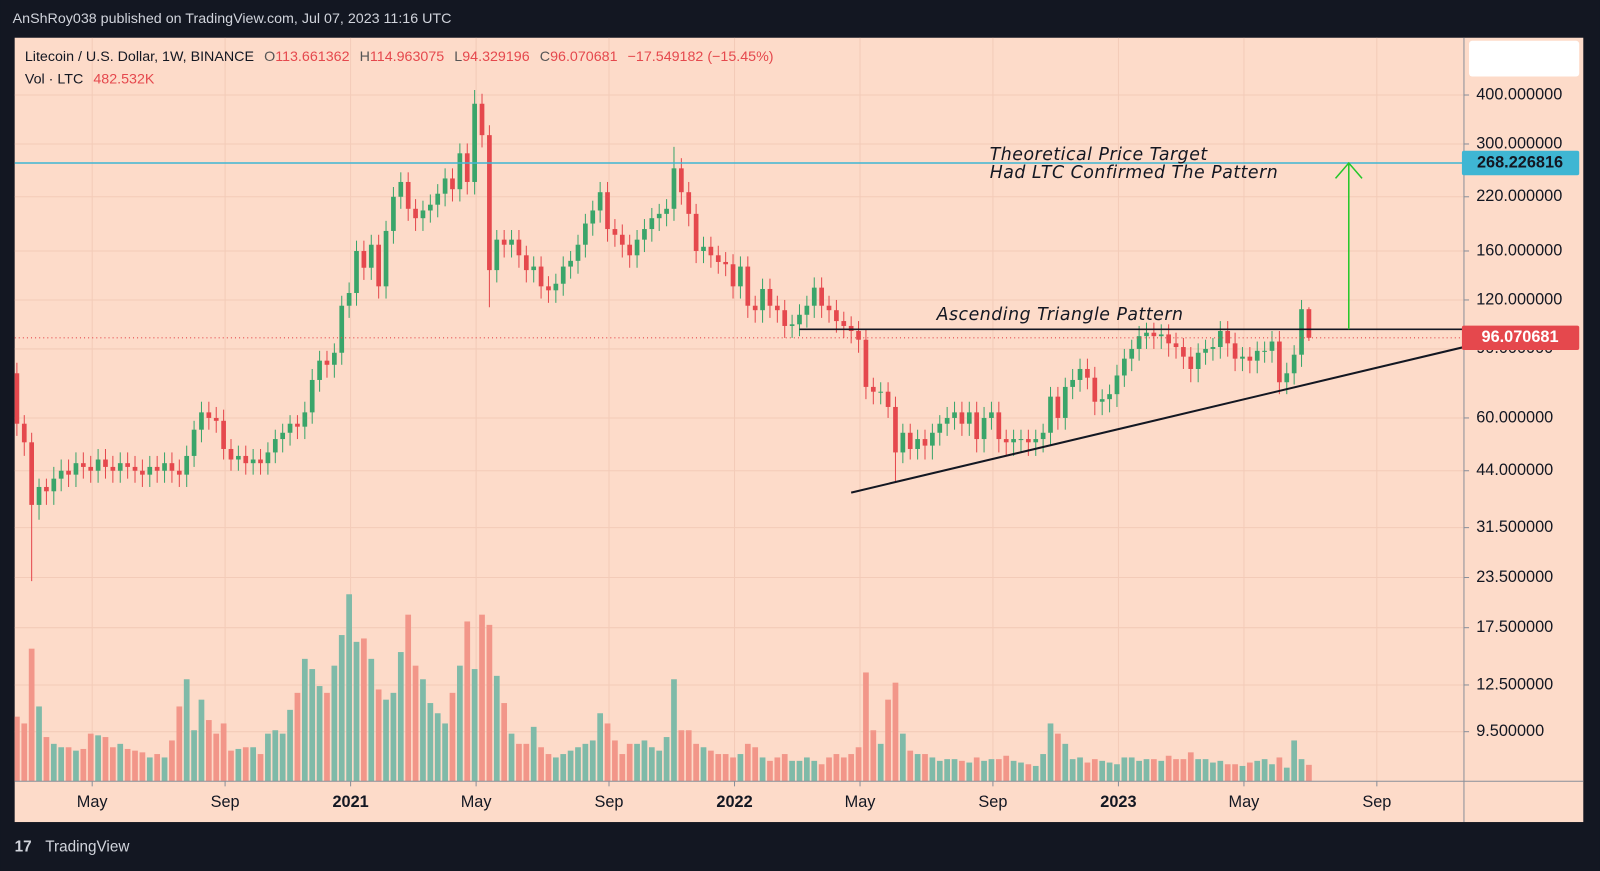 Image resolution: width=1600 pixels, height=871 pixels. Describe the element at coordinates (609, 802) in the screenshot. I see `x-tick-label: Sep` at that location.